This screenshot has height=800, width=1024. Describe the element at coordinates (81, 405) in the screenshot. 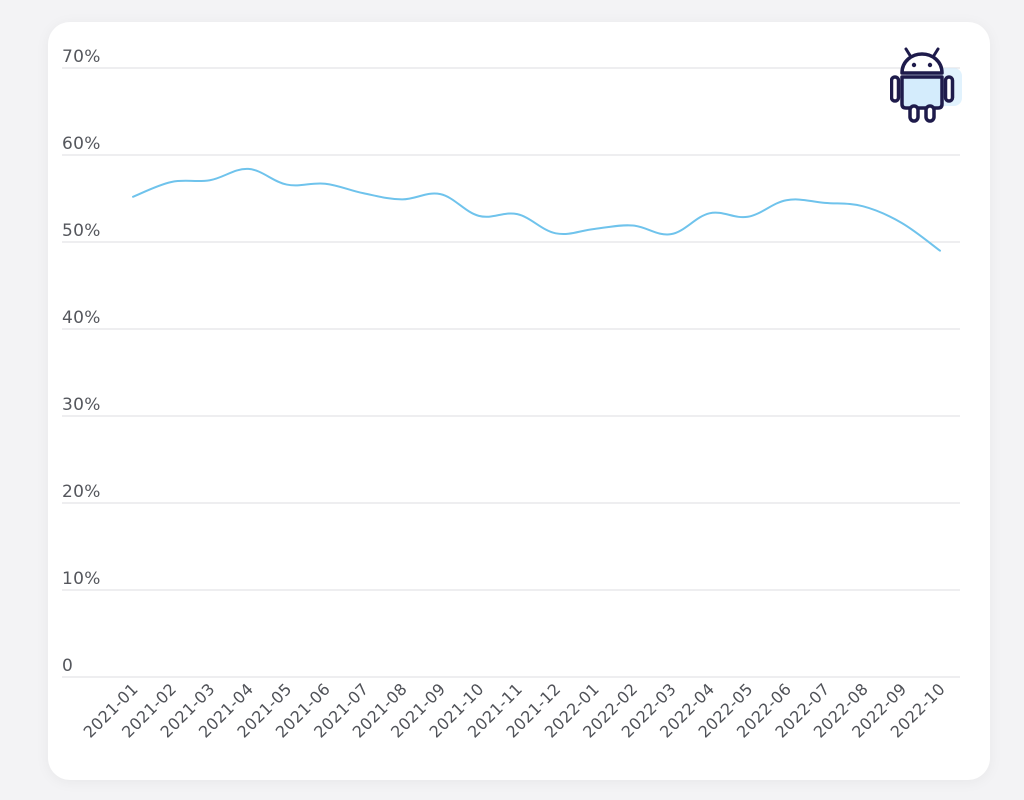

I see `y-tick-label: 30%` at that location.